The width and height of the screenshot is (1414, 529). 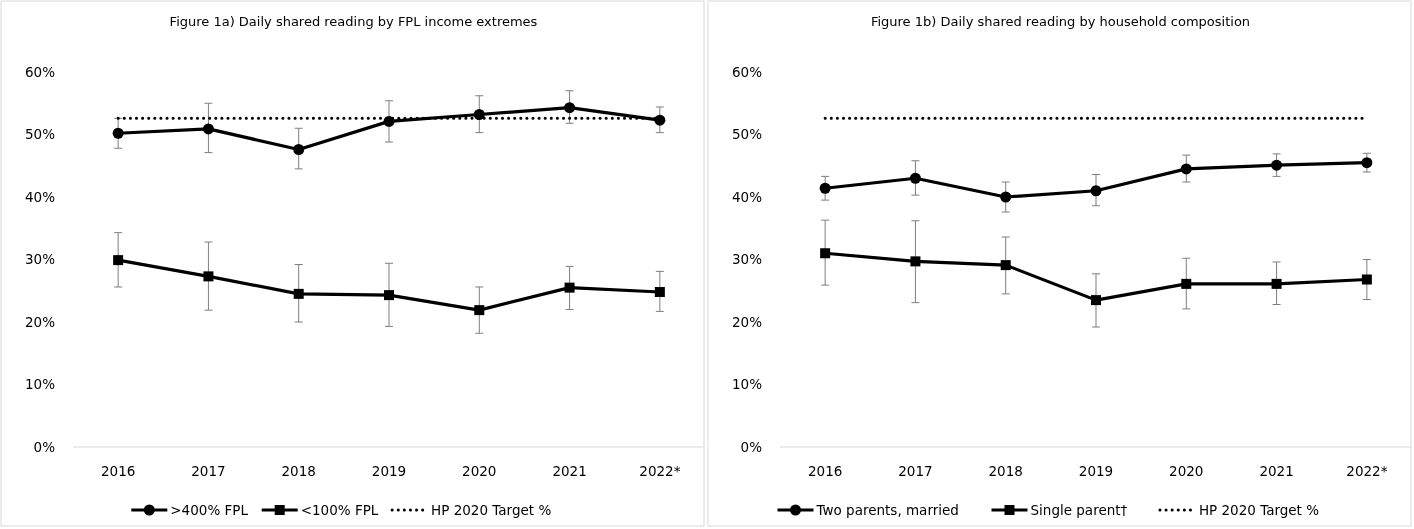 I want to click on legend-label: Two parents, married, so click(x=887, y=509).